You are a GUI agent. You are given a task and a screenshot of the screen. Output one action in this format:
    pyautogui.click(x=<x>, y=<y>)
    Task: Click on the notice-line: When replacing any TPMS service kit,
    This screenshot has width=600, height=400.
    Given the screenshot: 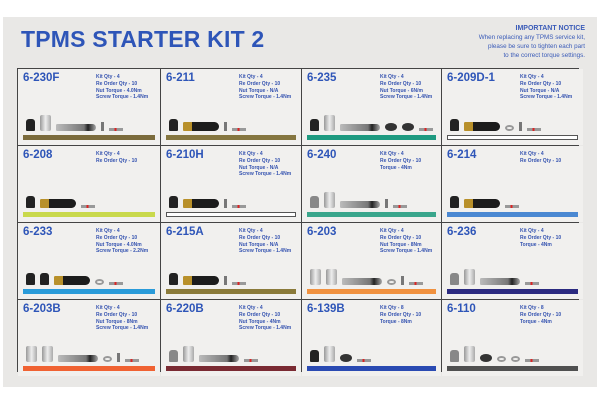 What is the action you would take?
    pyautogui.click(x=531, y=37)
    